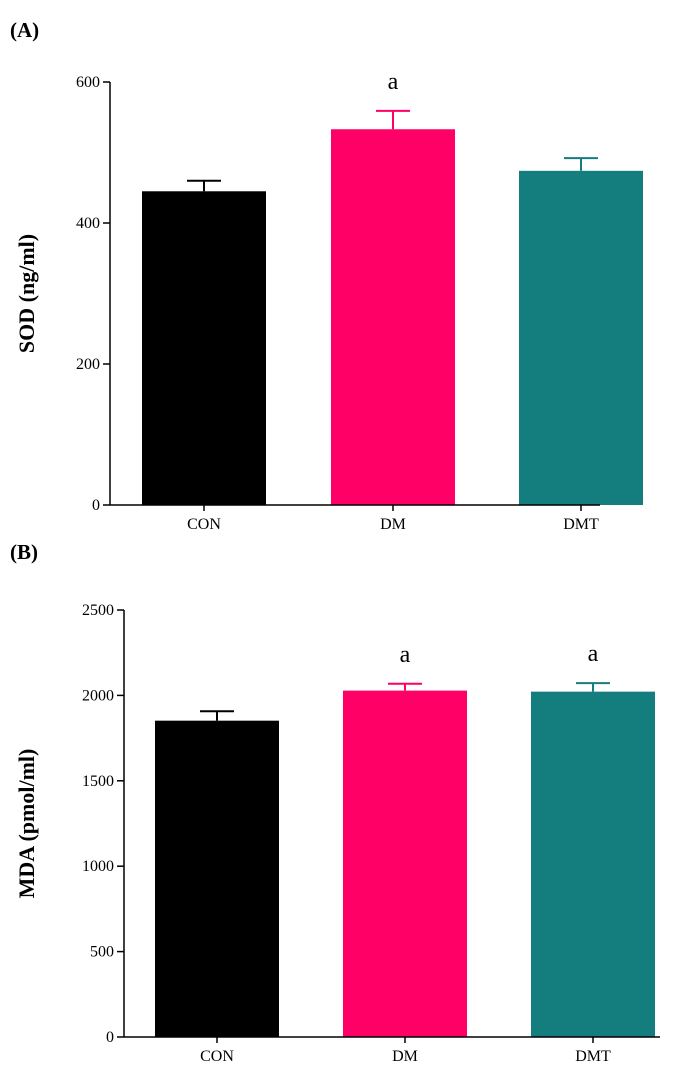  What do you see at coordinates (88, 82) in the screenshot?
I see `chart-0-ytick-label-600: 600` at bounding box center [88, 82].